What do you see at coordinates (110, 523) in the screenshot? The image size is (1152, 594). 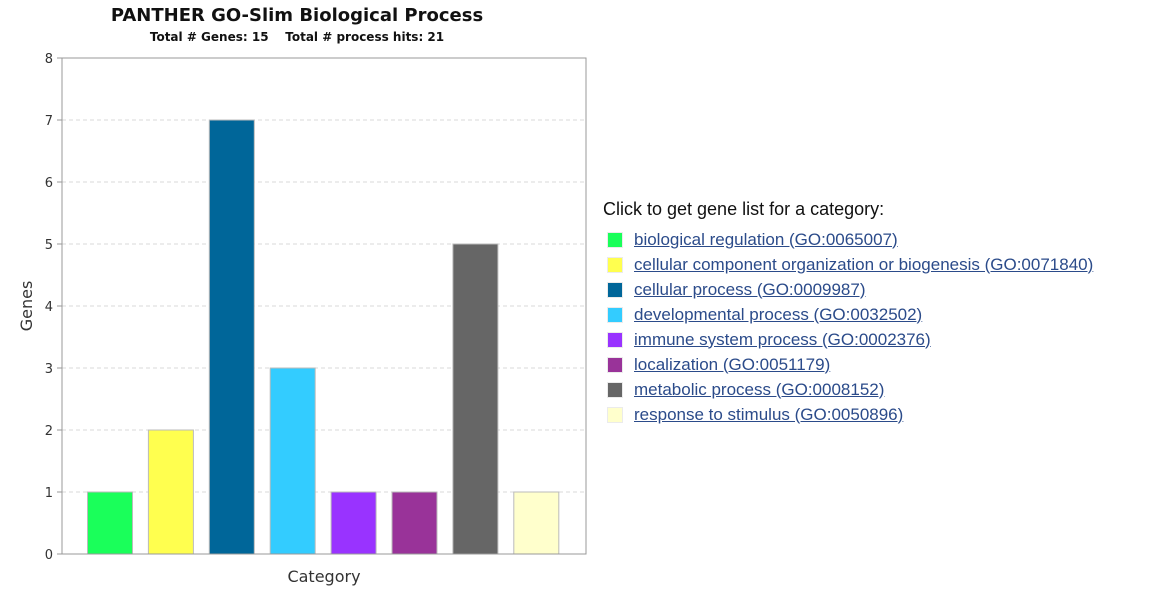 I see `bar-biological-regulation` at bounding box center [110, 523].